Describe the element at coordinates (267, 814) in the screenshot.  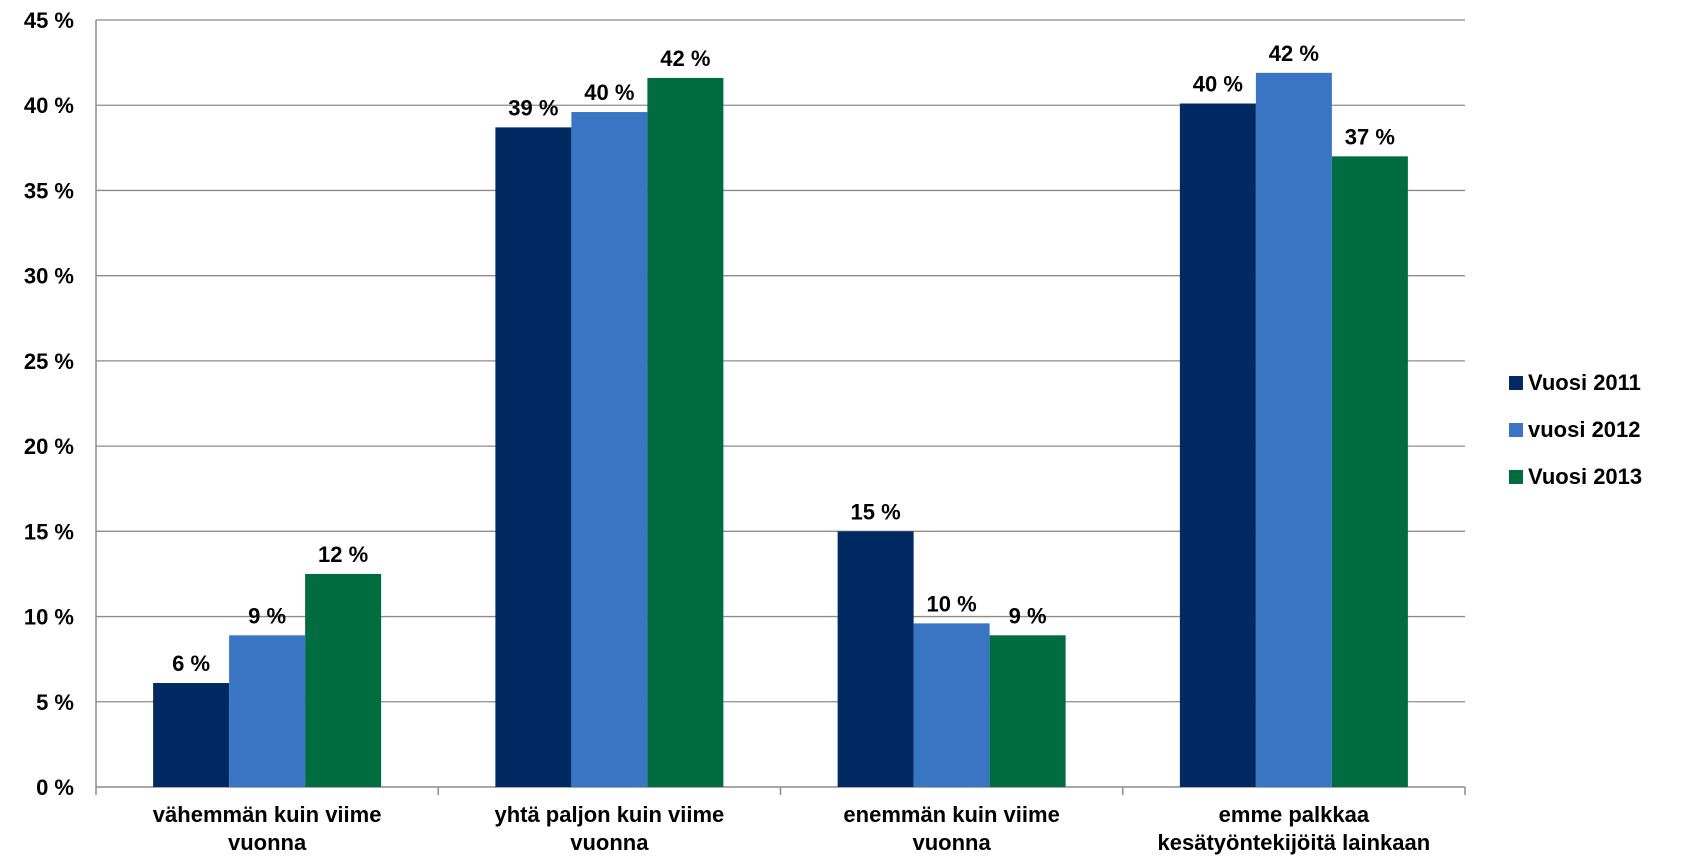
I see `x-tick-label: vähemmän kuin viime` at that location.